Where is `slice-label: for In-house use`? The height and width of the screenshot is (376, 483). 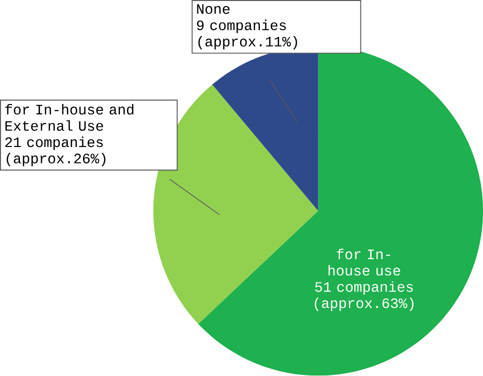 slice-label: for In-house use is located at coordinates (364, 262).